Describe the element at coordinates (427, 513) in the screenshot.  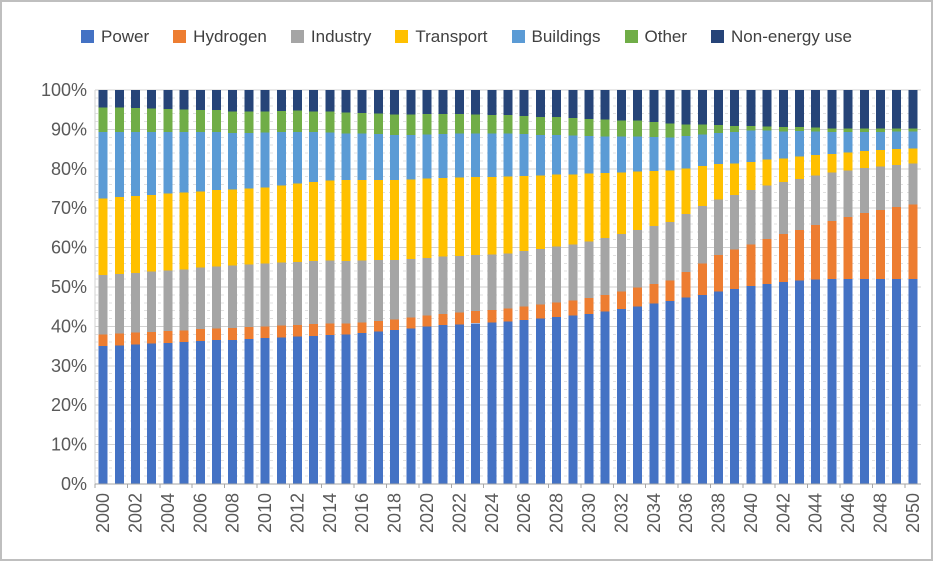
I see `x-axis-tick-label: 2020` at that location.